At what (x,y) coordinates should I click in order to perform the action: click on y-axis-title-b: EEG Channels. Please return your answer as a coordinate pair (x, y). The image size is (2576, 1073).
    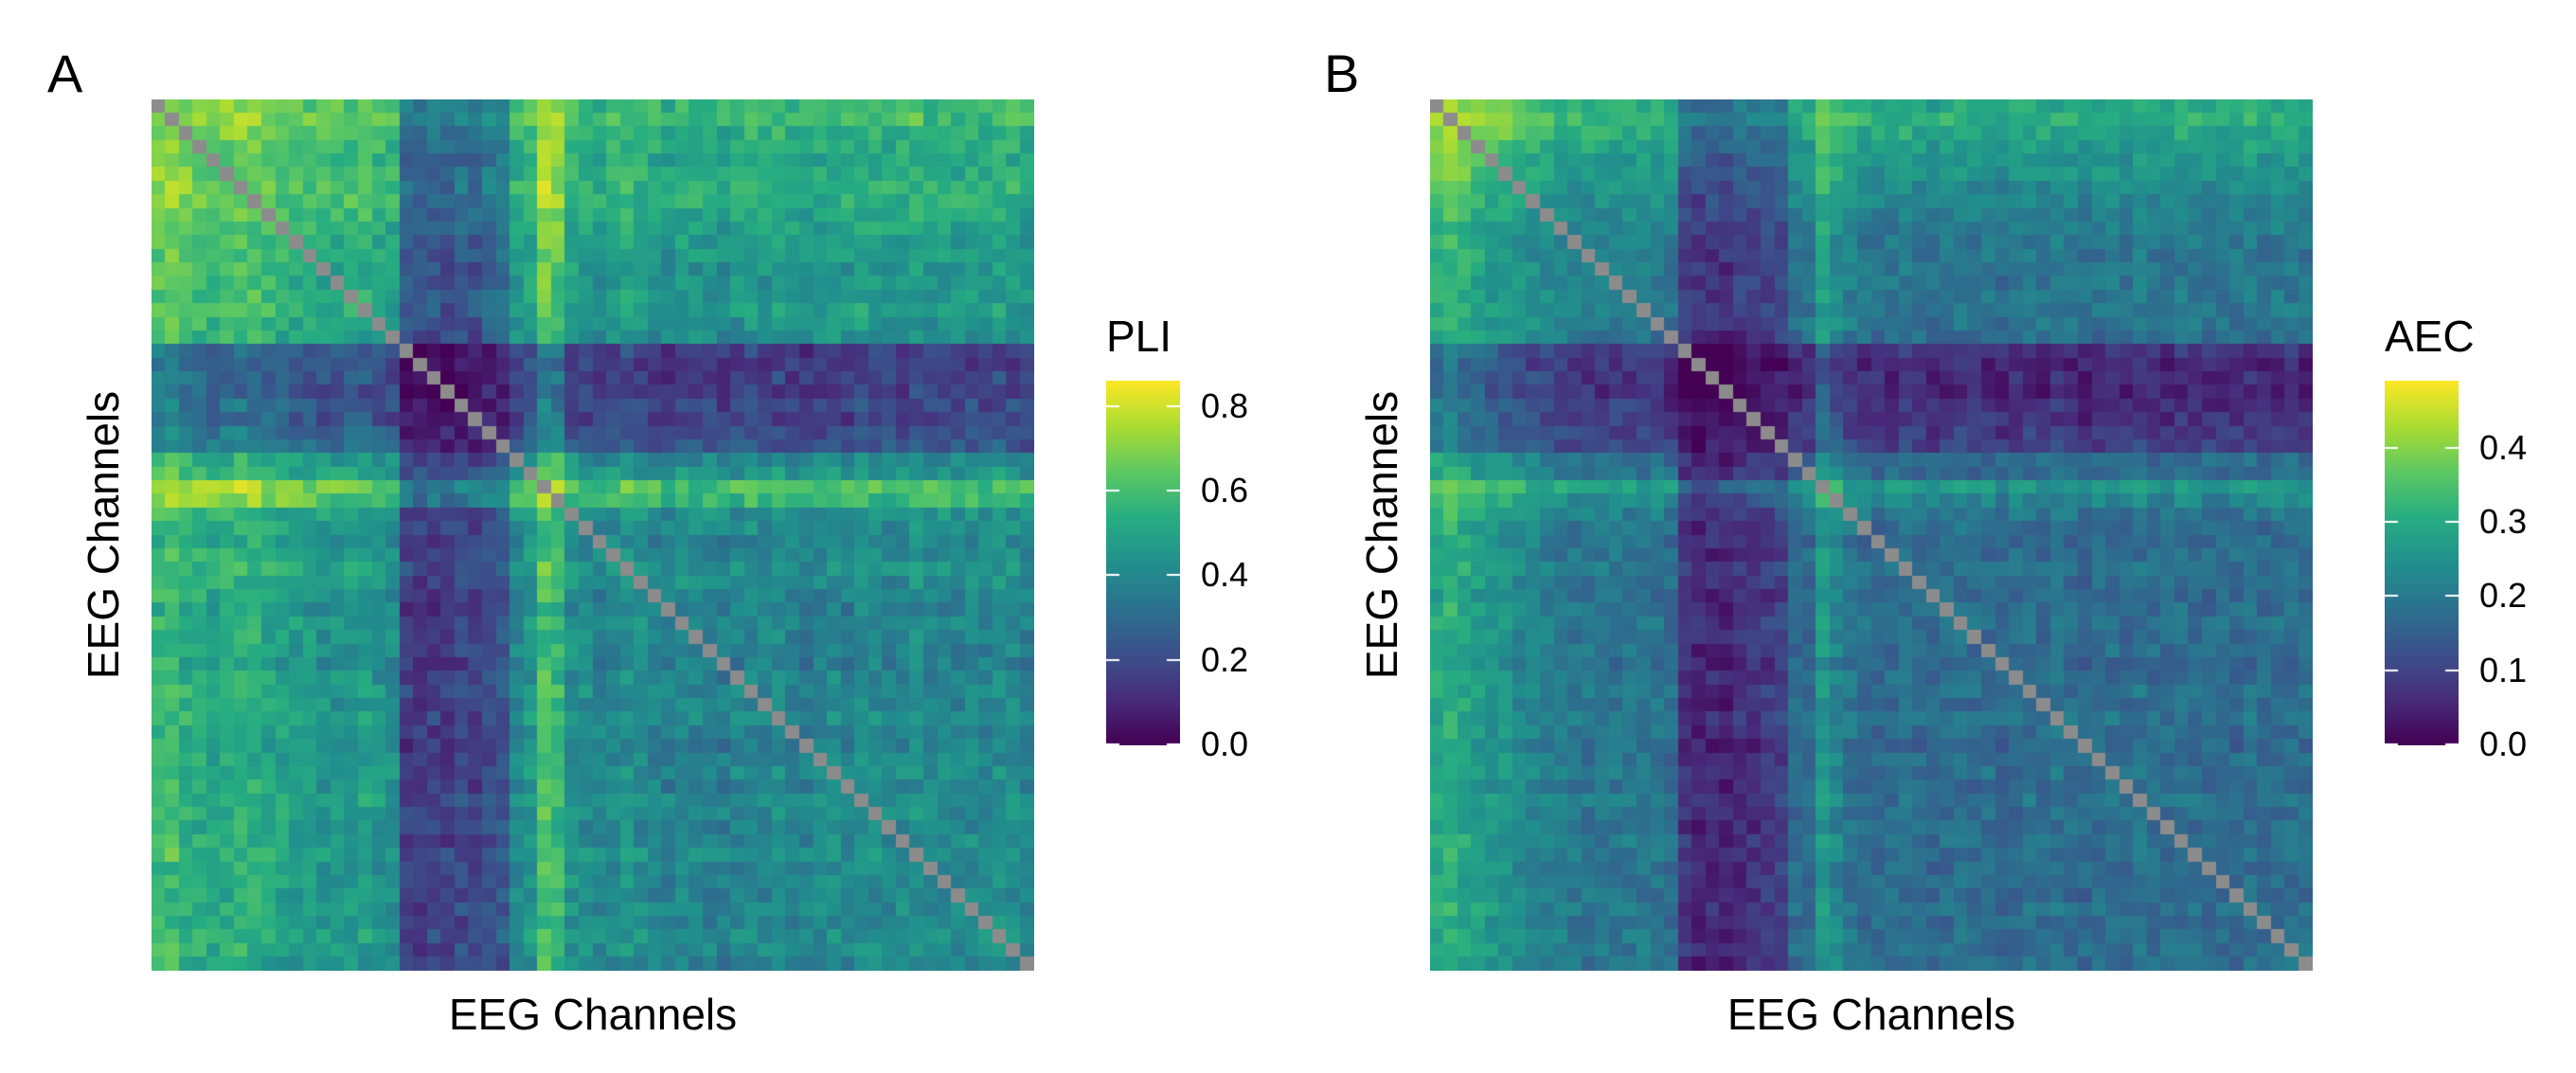
    Looking at the image, I should click on (1381, 535).